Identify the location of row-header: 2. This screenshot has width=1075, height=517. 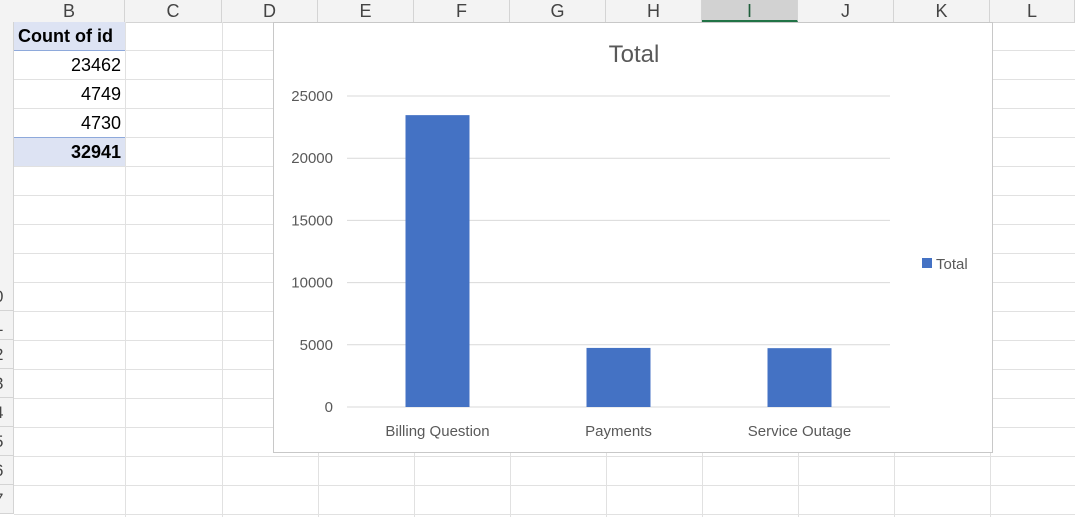
(7, 354).